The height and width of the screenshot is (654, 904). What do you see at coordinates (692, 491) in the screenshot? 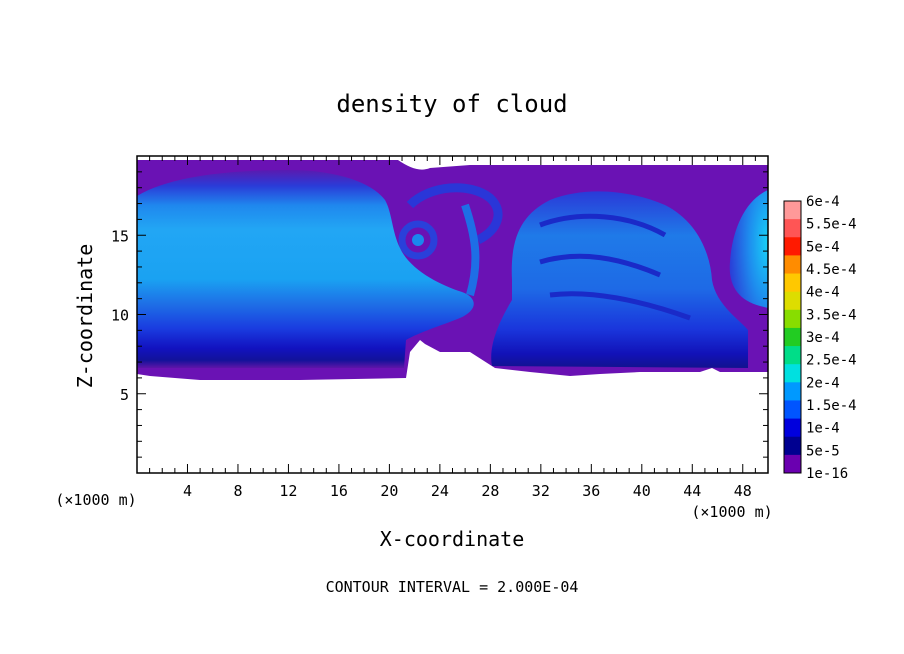
I see `x-tick-label: 44` at bounding box center [692, 491].